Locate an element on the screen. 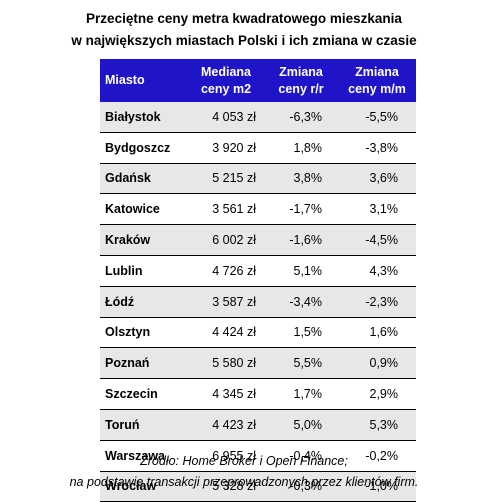 This screenshot has width=488, height=502. cell-yoy: -1,6% is located at coordinates (301, 240).